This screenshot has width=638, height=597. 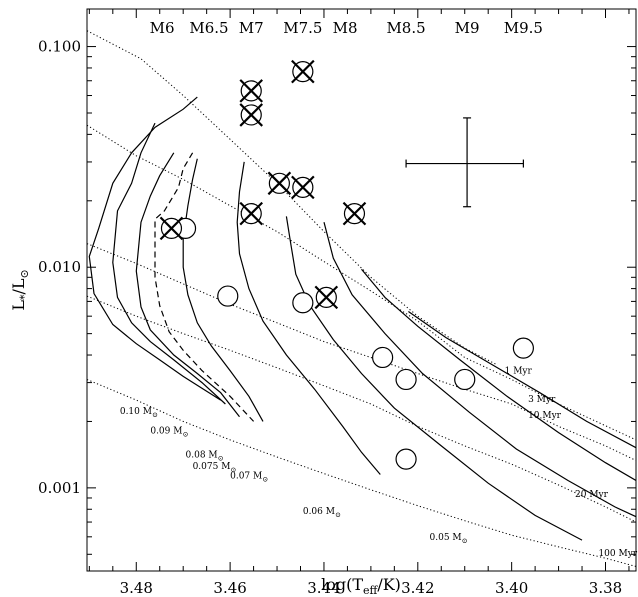 I want to click on y-tick-label: 0.010, so click(x=59, y=267).